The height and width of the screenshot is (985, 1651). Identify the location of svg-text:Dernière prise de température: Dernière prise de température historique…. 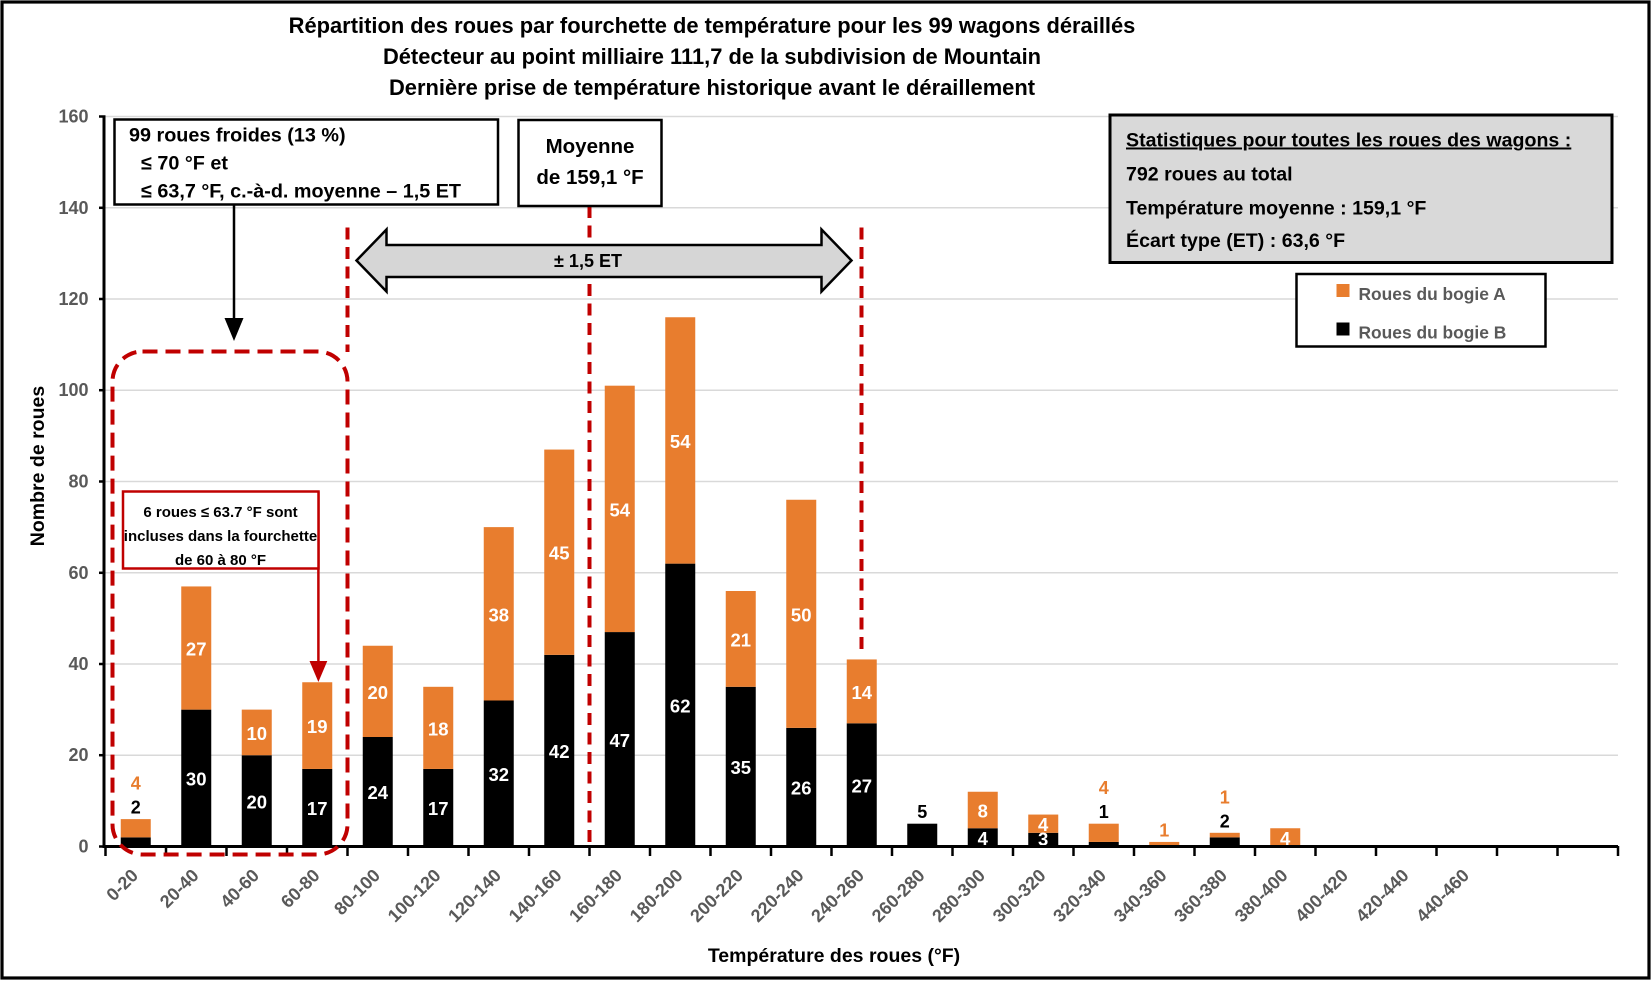
(712, 87).